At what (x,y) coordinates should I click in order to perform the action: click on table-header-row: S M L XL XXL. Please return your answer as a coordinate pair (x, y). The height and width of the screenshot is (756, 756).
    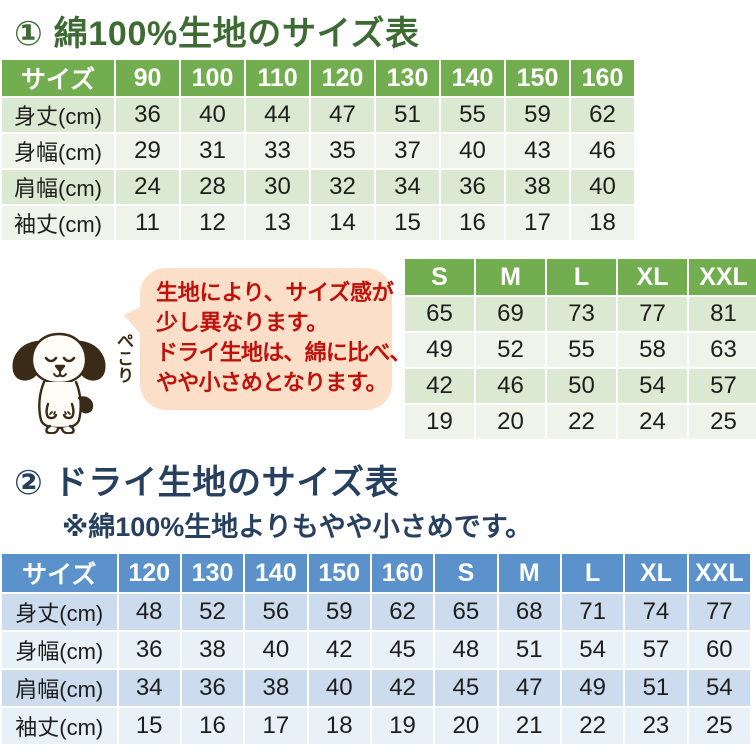
    Looking at the image, I should click on (580, 277).